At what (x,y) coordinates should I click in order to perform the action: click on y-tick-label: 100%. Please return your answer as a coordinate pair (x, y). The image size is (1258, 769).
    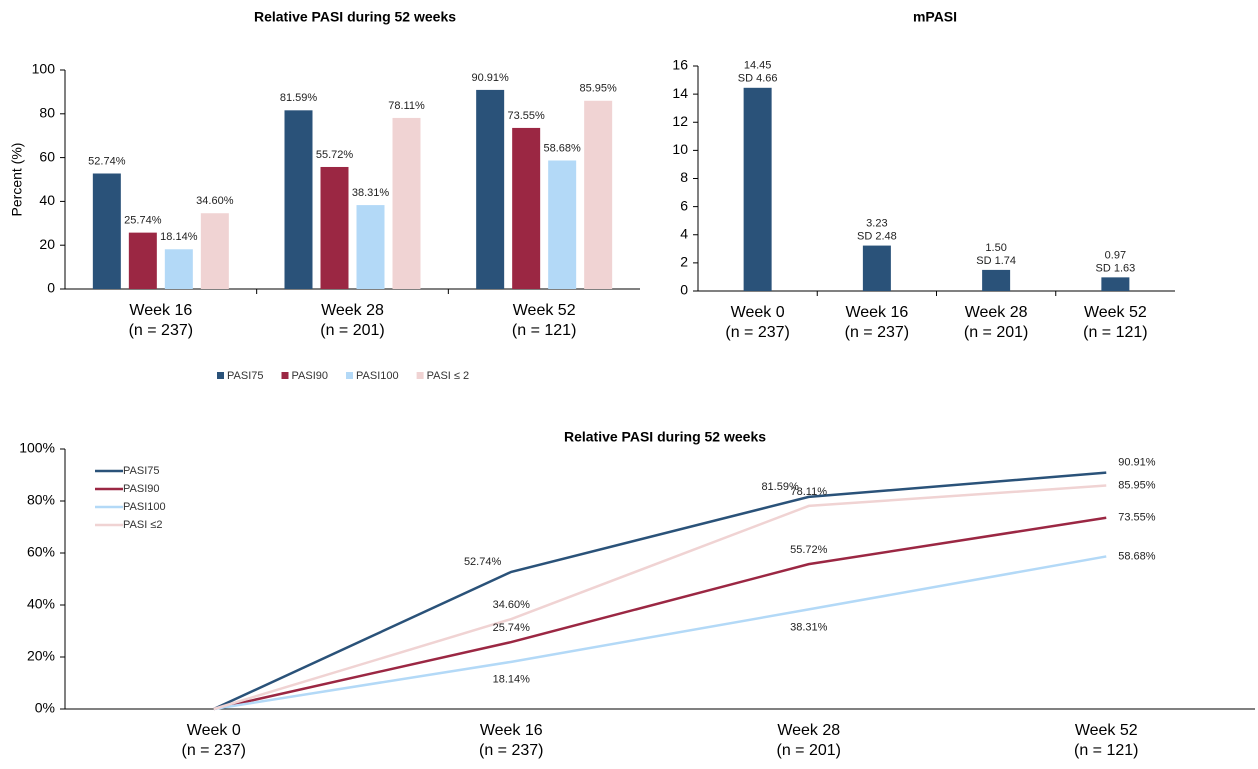
    Looking at the image, I should click on (37, 448).